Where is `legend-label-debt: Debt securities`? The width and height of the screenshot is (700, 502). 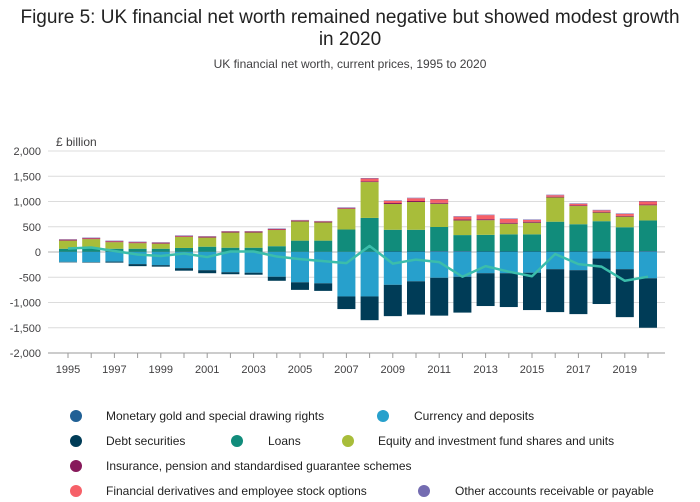
legend-label-debt: Debt securities is located at coordinates (146, 441).